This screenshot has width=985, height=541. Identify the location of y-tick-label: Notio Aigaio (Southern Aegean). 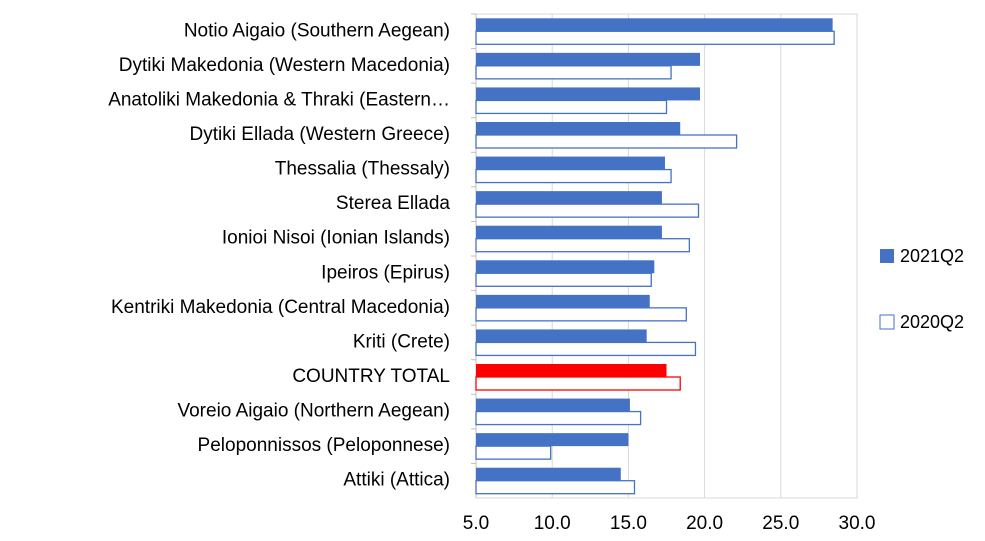
(317, 30).